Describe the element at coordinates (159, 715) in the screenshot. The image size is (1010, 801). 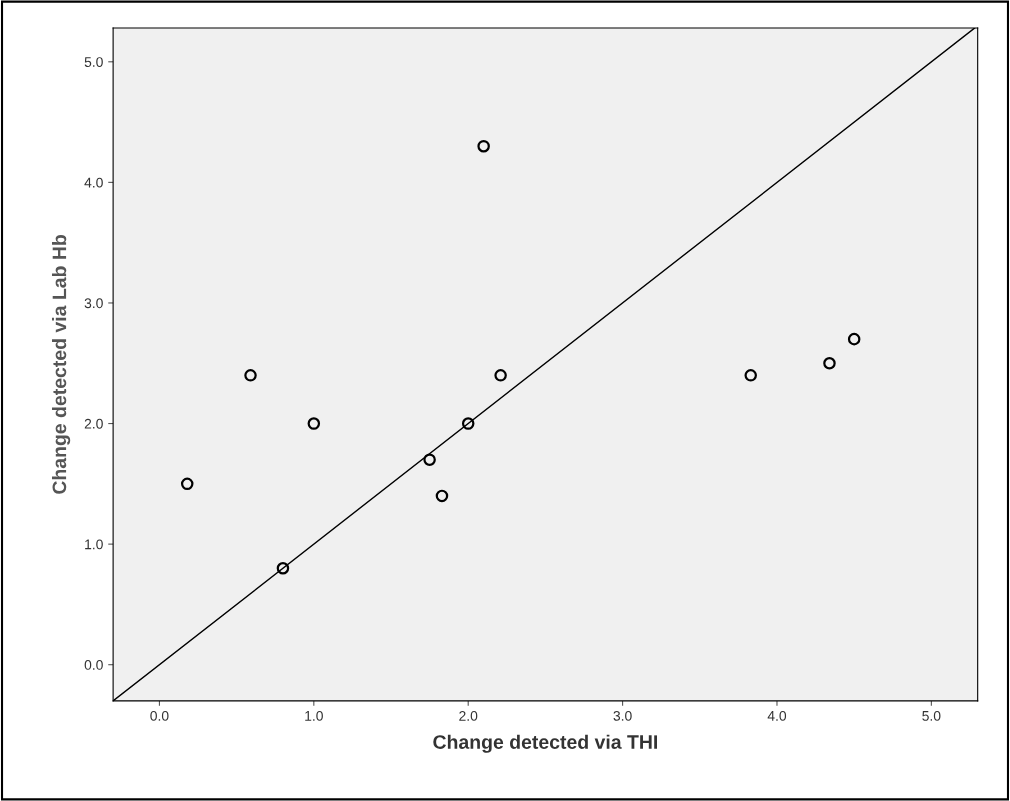
I see `x-tick-label: 0.0` at that location.